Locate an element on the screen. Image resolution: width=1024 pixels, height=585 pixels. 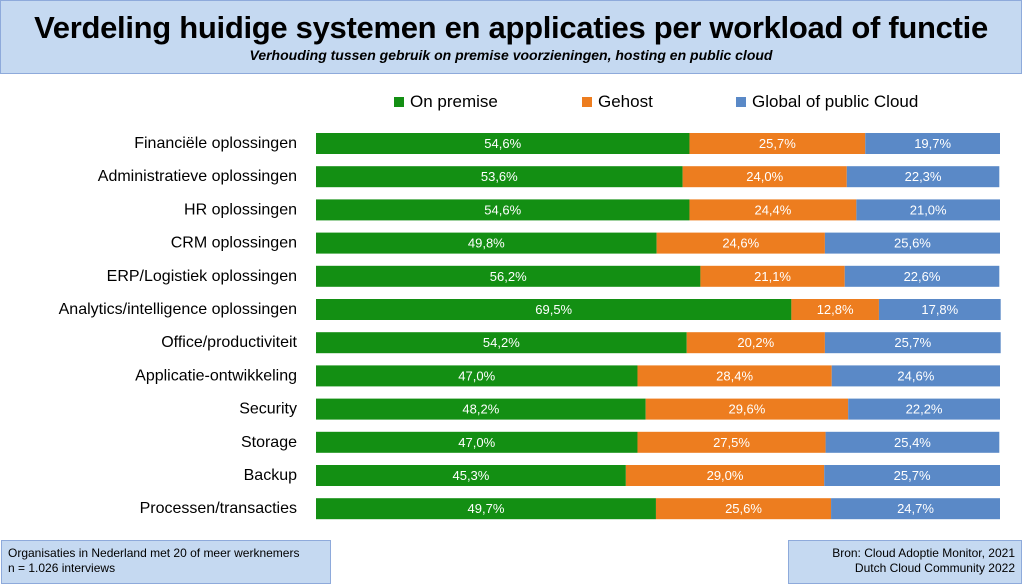
legend-swatch-gehost is located at coordinates (587, 102).